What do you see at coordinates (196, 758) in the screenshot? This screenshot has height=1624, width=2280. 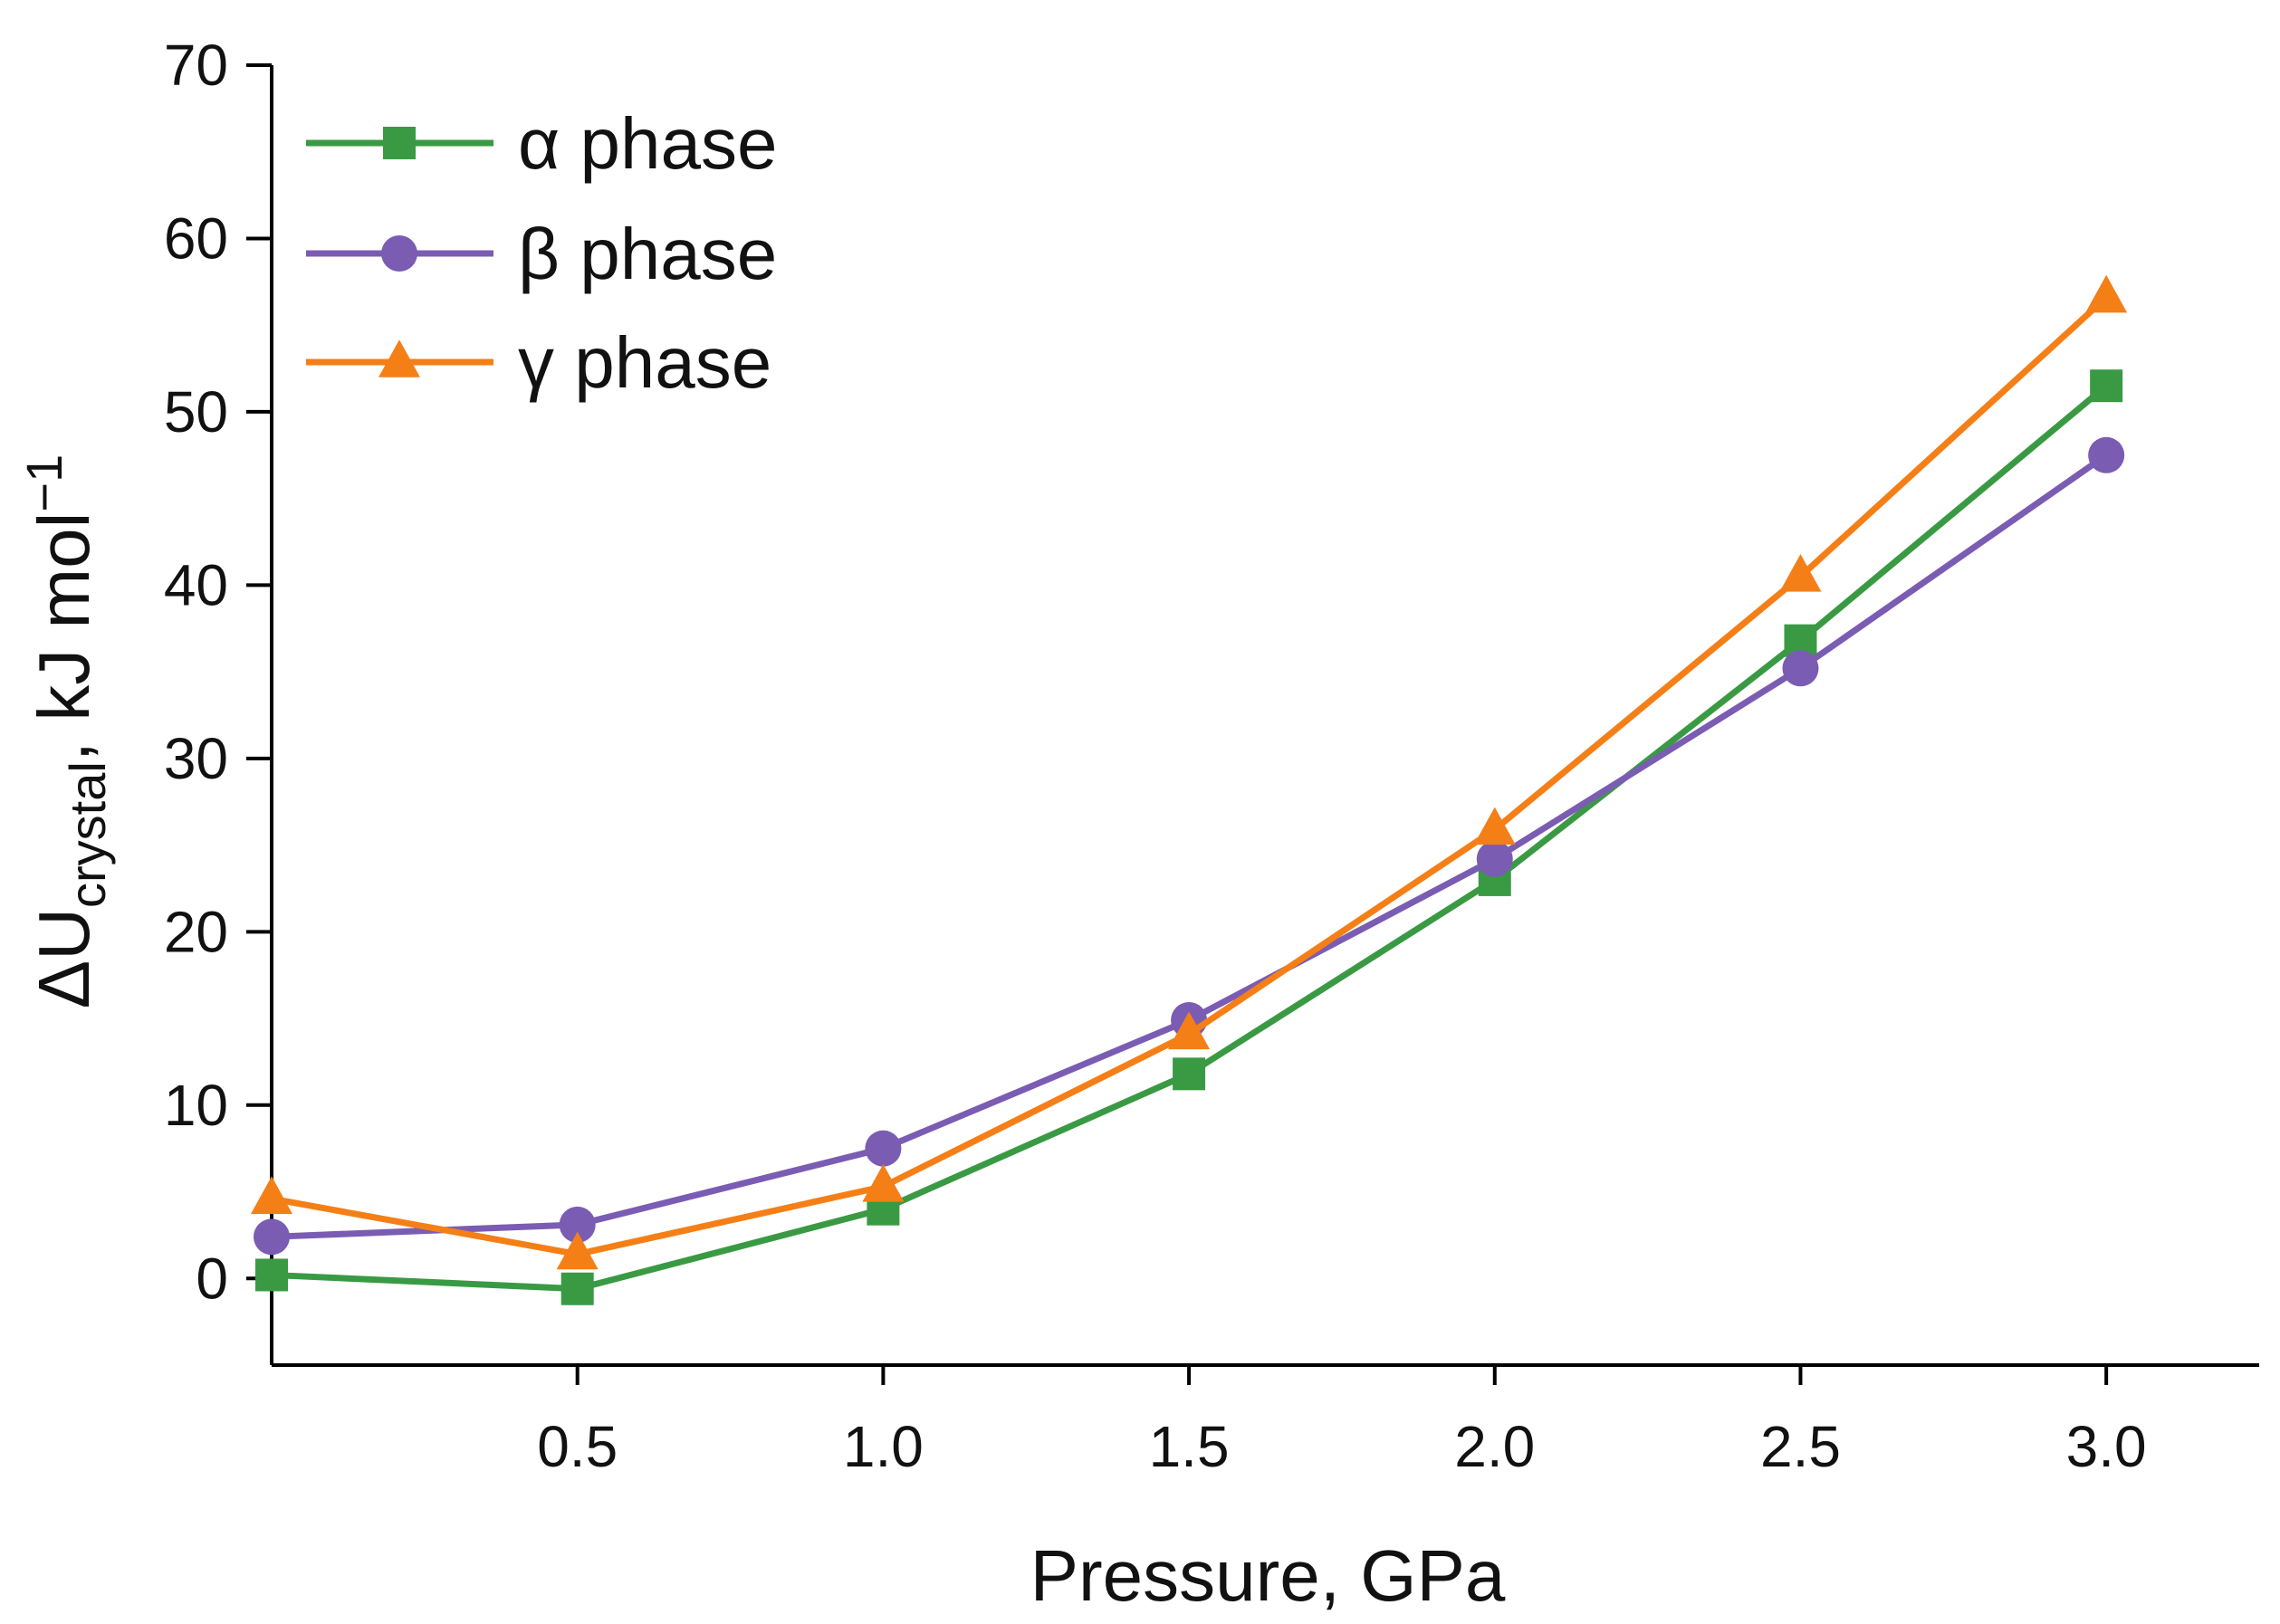 I see `y-tick-label: 30` at bounding box center [196, 758].